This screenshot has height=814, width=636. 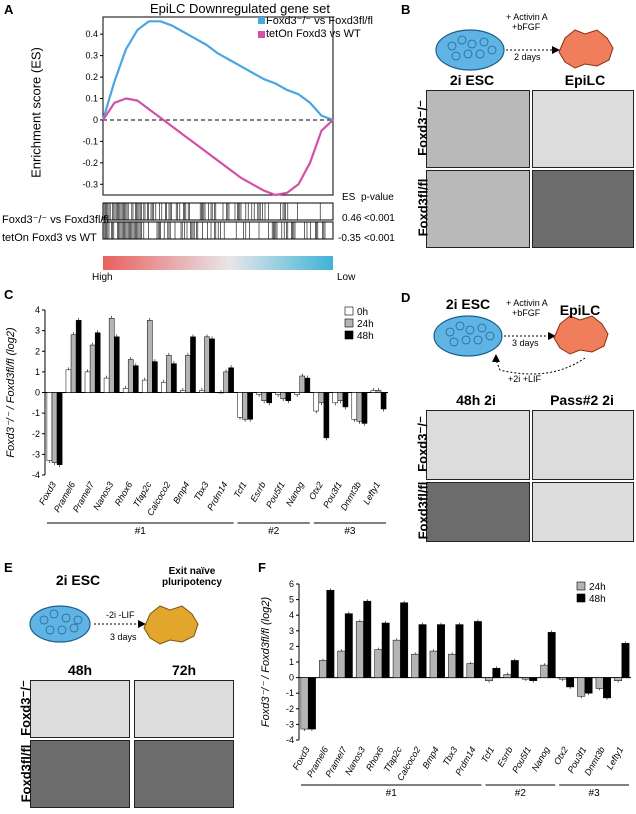 What do you see at coordinates (278, 393) in the screenshot?
I see `bar-Pou5f1-0h` at bounding box center [278, 393].